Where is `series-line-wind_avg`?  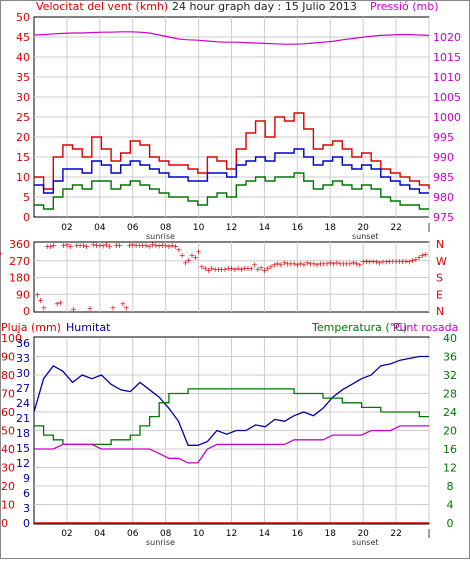 series-line-wind_avg is located at coordinates (231, 171).